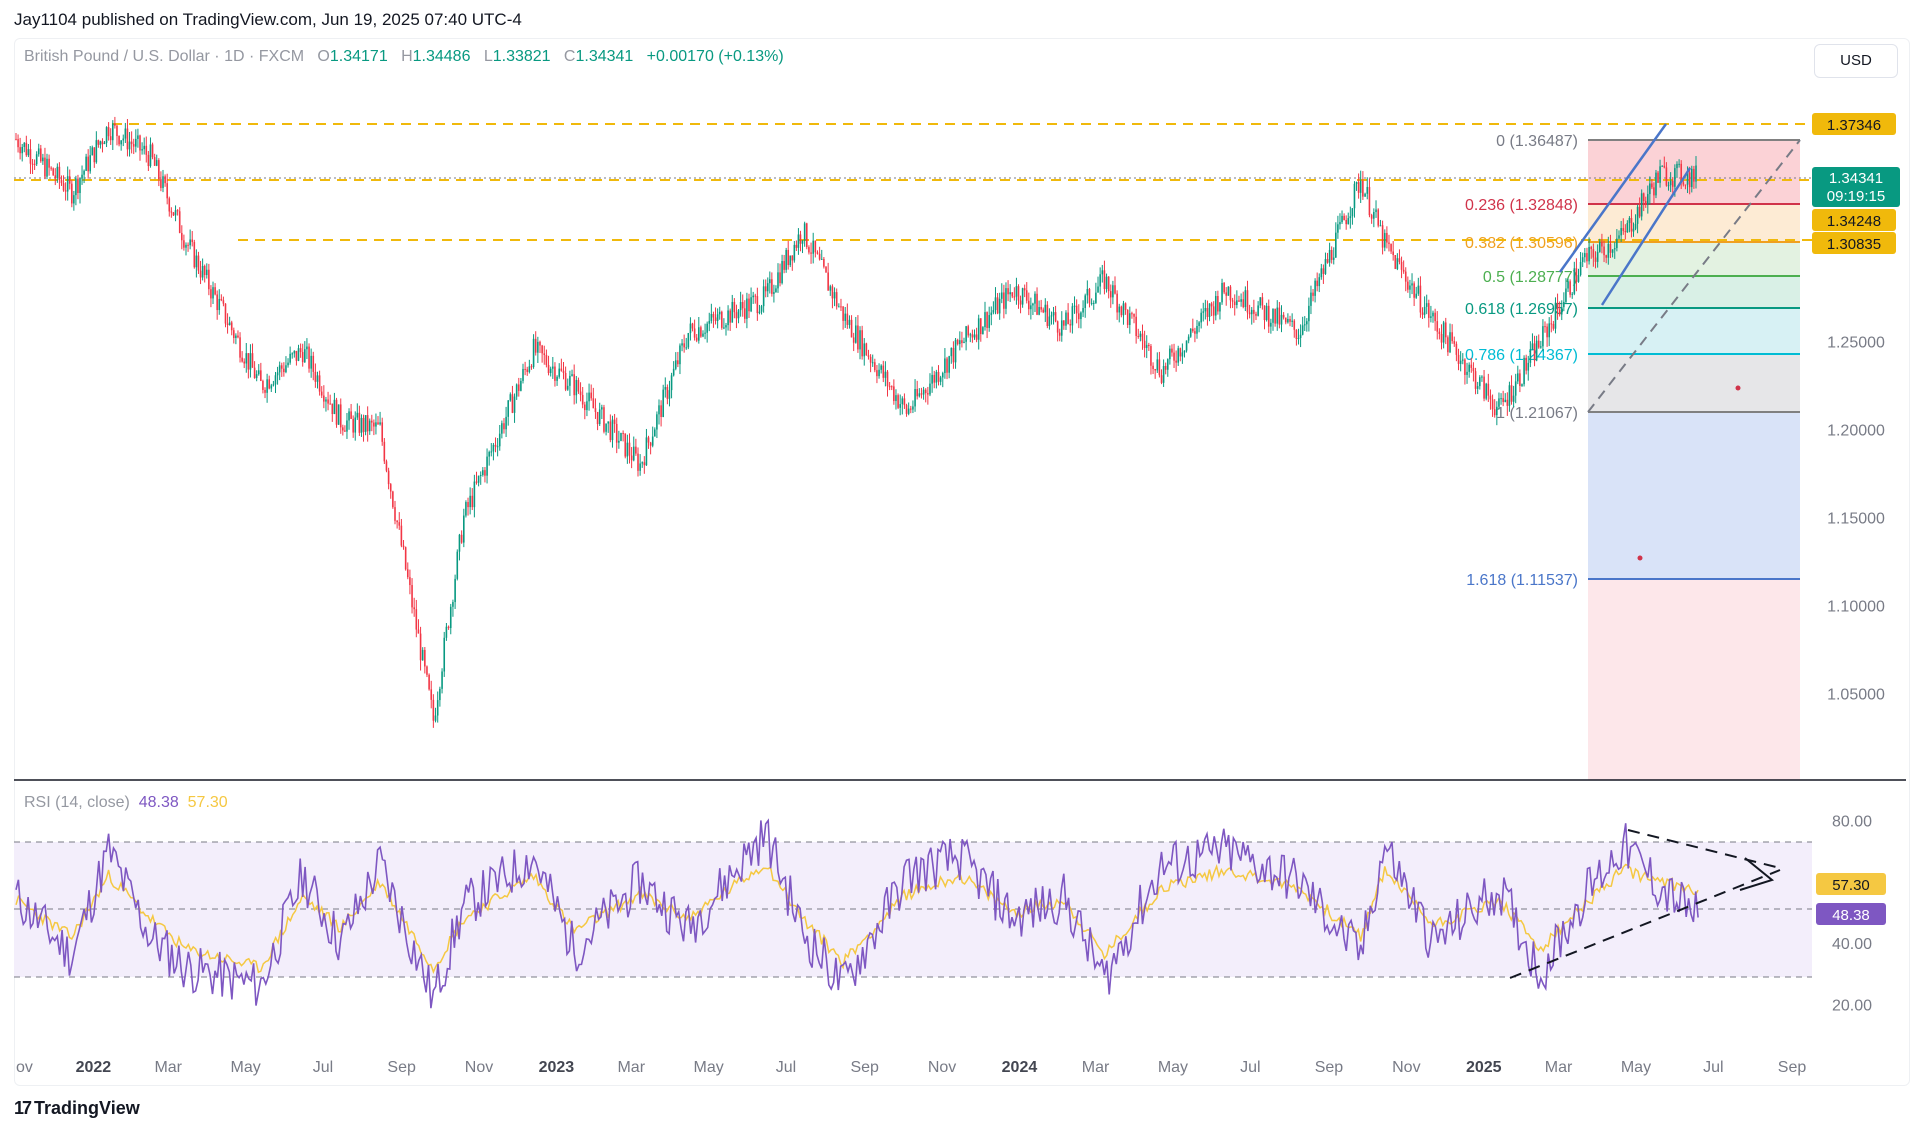  I want to click on rsi-ma-value: 57.30, so click(207, 802).